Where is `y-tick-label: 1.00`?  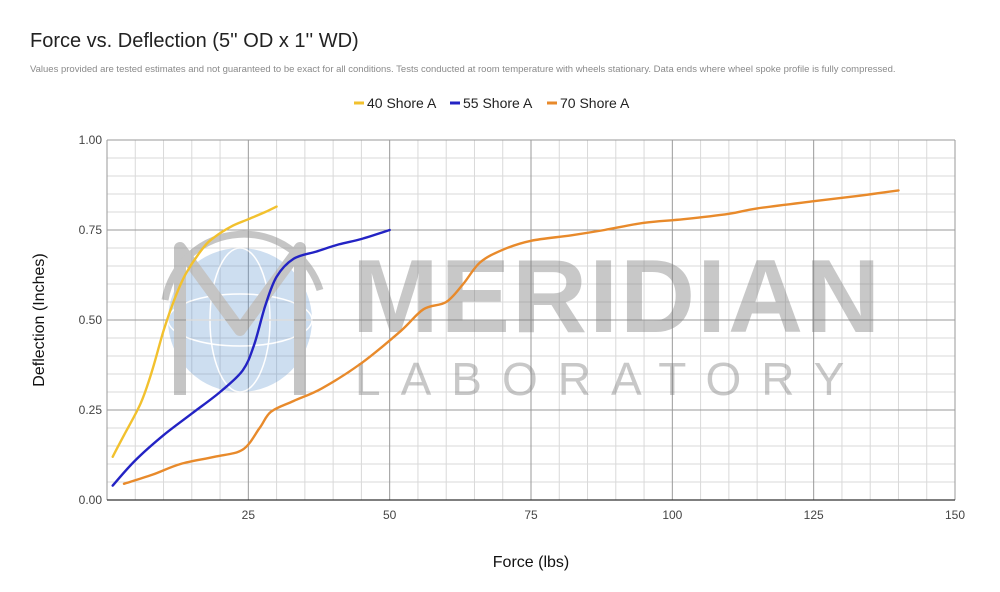 y-tick-label: 1.00 is located at coordinates (91, 140).